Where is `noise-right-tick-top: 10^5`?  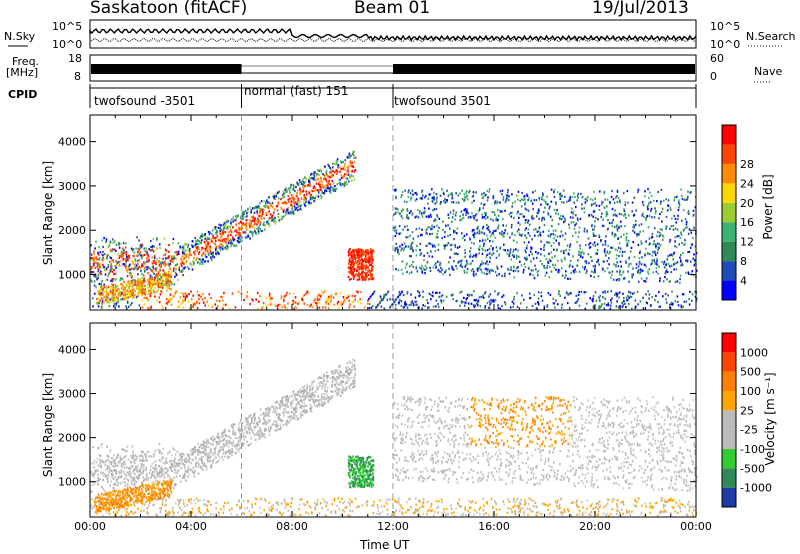
noise-right-tick-top: 10^5 is located at coordinates (725, 26).